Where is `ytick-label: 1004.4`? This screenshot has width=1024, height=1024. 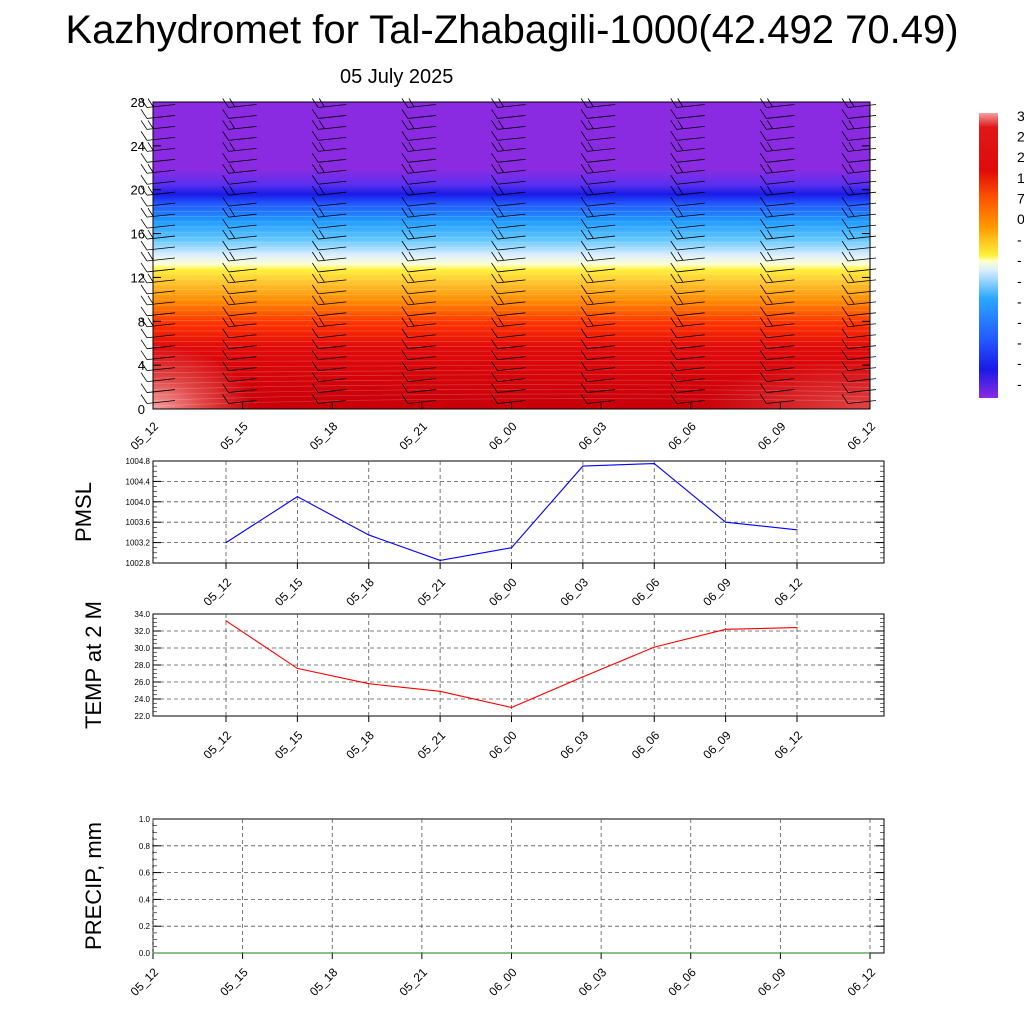
ytick-label: 1004.4 is located at coordinates (138, 481).